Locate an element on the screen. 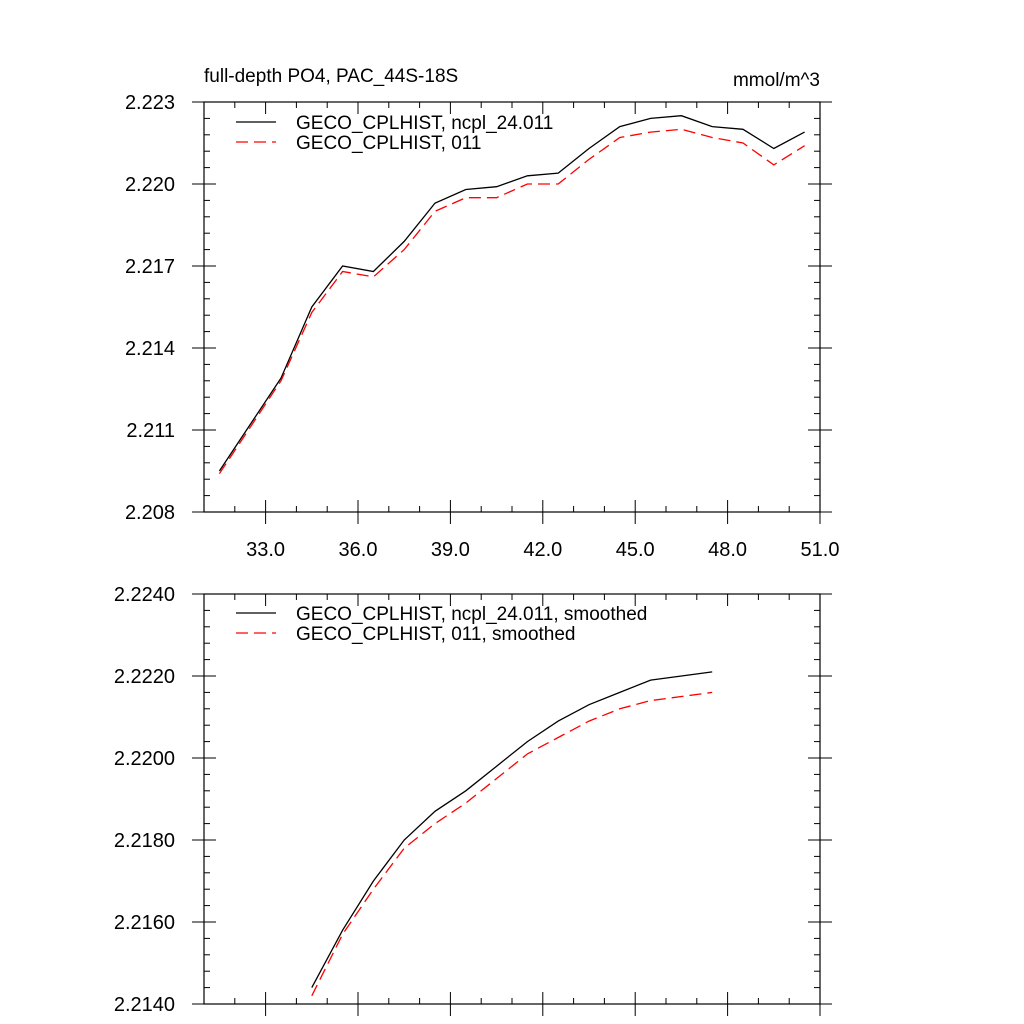 The height and width of the screenshot is (1024, 1024). top-x-tick-label: 51.0 is located at coordinates (820, 550).